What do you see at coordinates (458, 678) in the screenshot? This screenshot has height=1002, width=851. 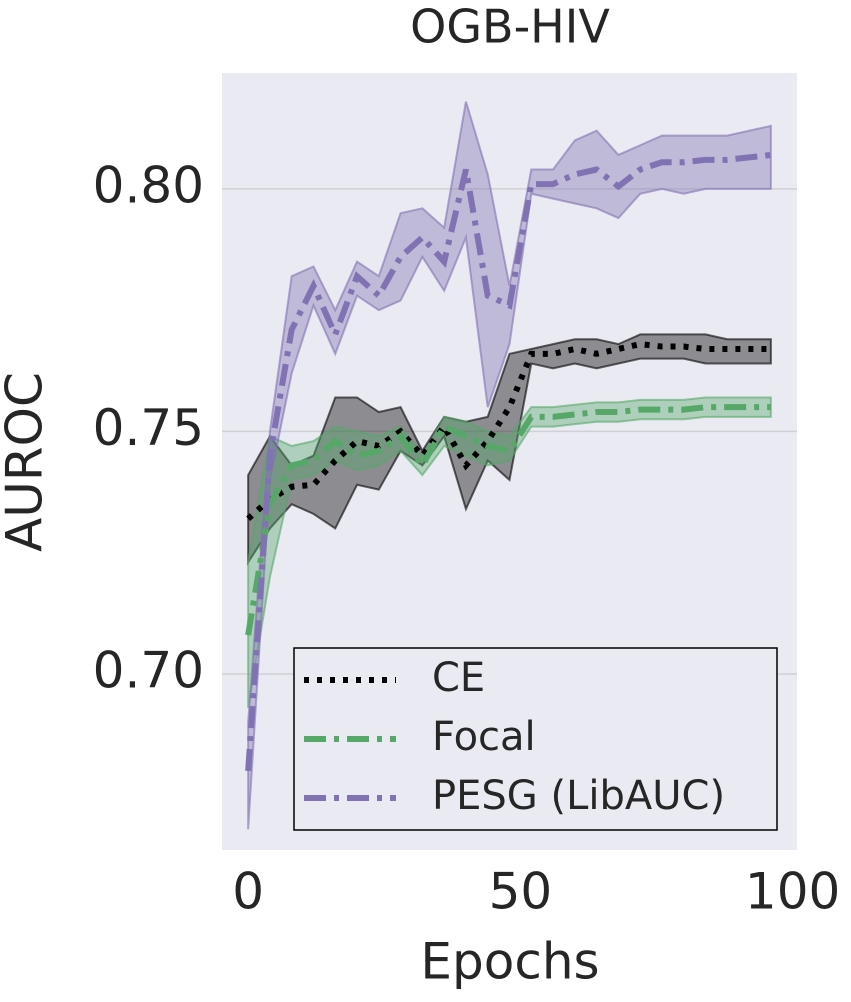 I see `legend-label: CE` at bounding box center [458, 678].